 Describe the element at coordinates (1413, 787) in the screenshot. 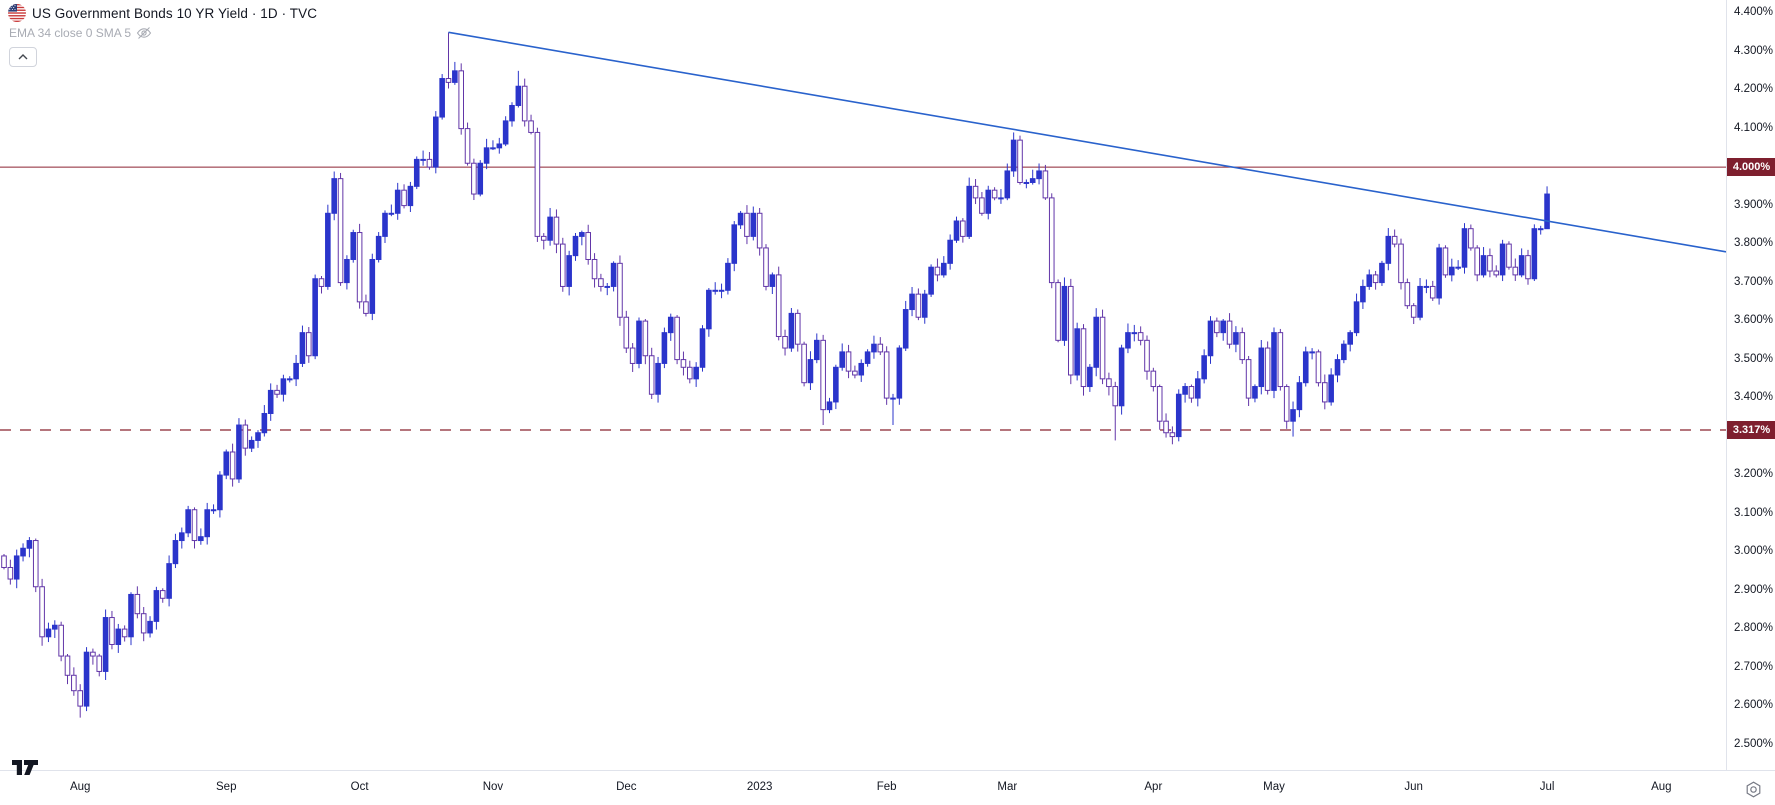

I see `x-axis-label: Jun` at that location.